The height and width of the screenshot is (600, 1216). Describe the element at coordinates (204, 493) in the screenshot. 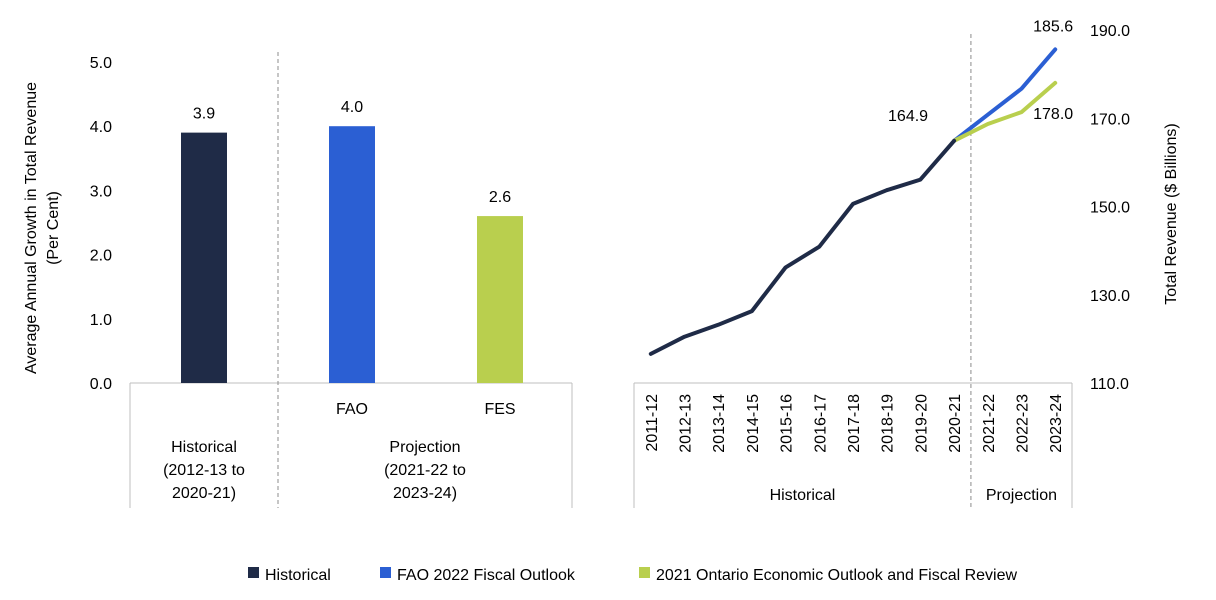

I see `group-label: 2020-21)` at that location.